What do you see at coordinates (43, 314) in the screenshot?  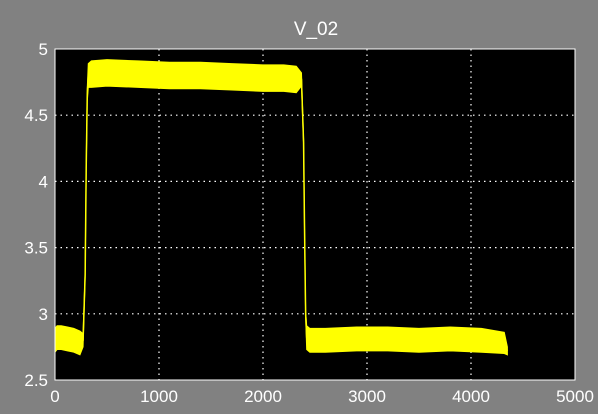 I see `y-tick-label: 3` at bounding box center [43, 314].